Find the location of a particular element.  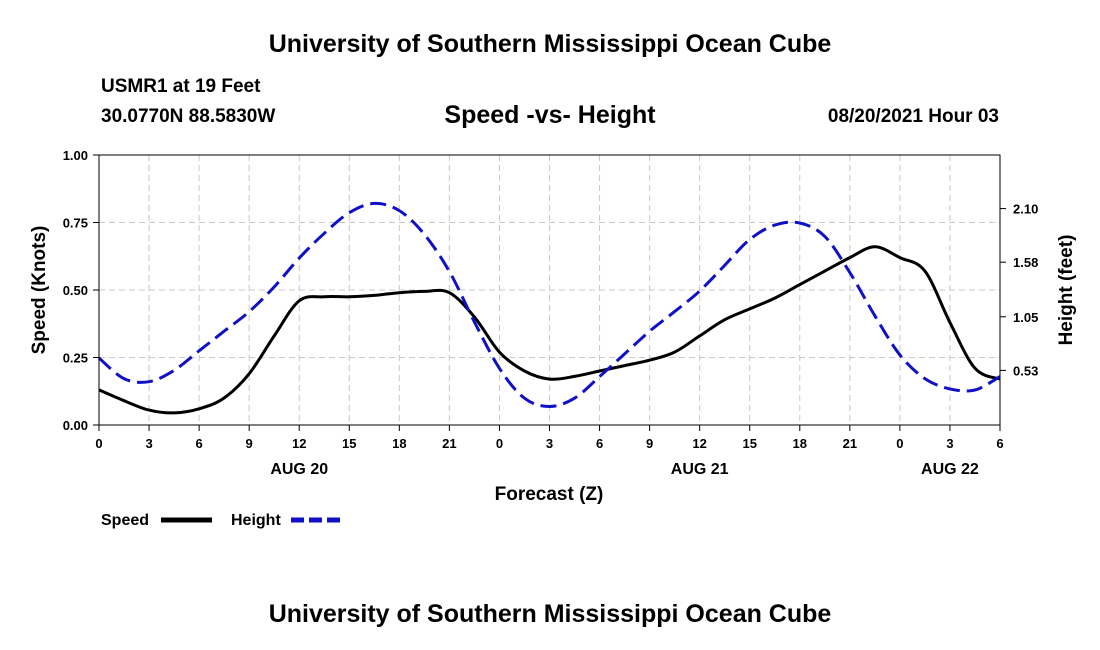

y-tick-label: 1.00 is located at coordinates (75, 155).